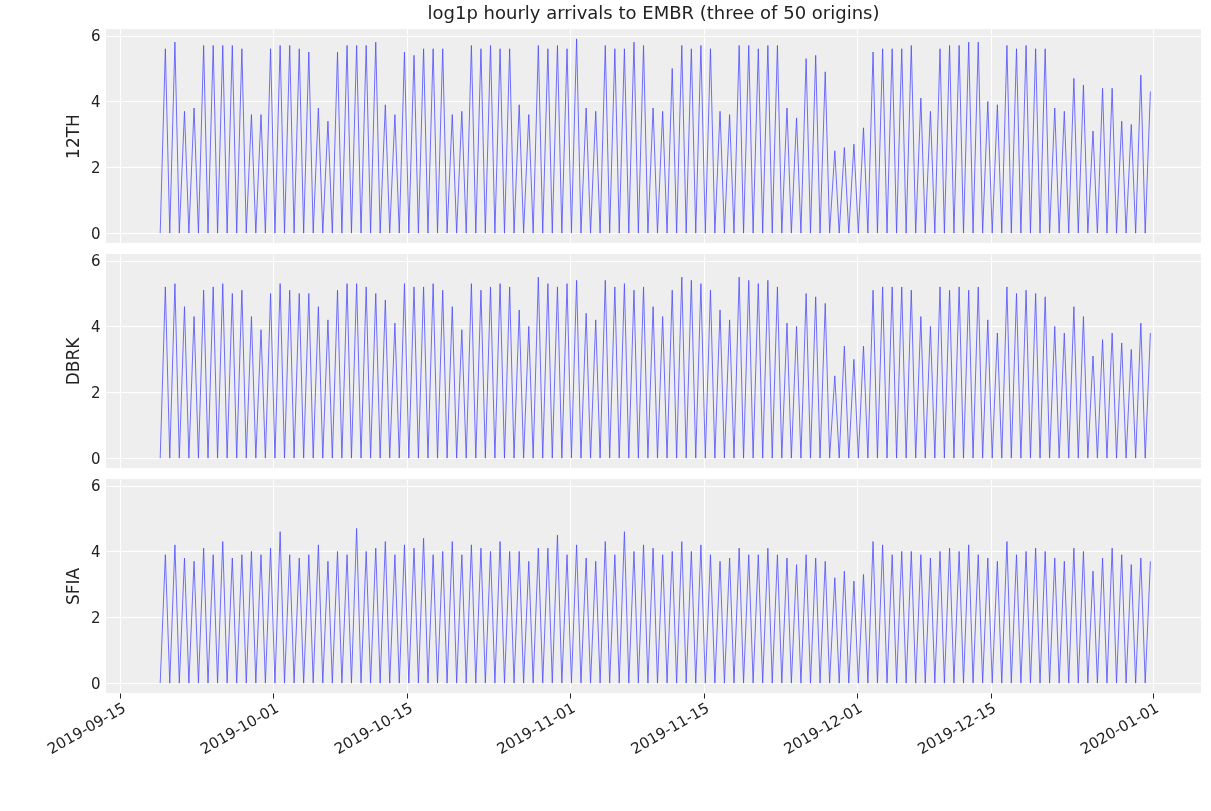  I want to click on chart-title: log1p hourly arrivals to EMBR (three of 50 origins), so click(653, 12).